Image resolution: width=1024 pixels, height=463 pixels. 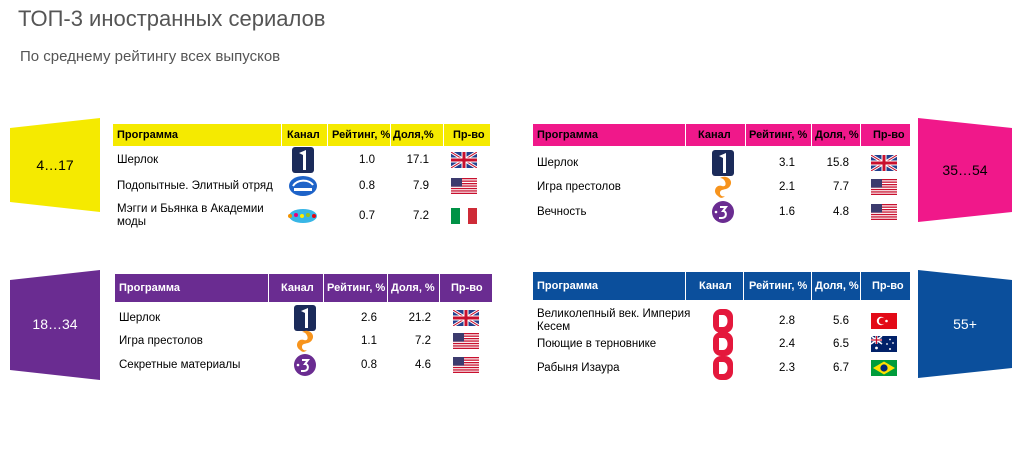 I want to click on table-row: Великолепный век. Империя Кесем 2.8 5.6, so click(x=721, y=321).